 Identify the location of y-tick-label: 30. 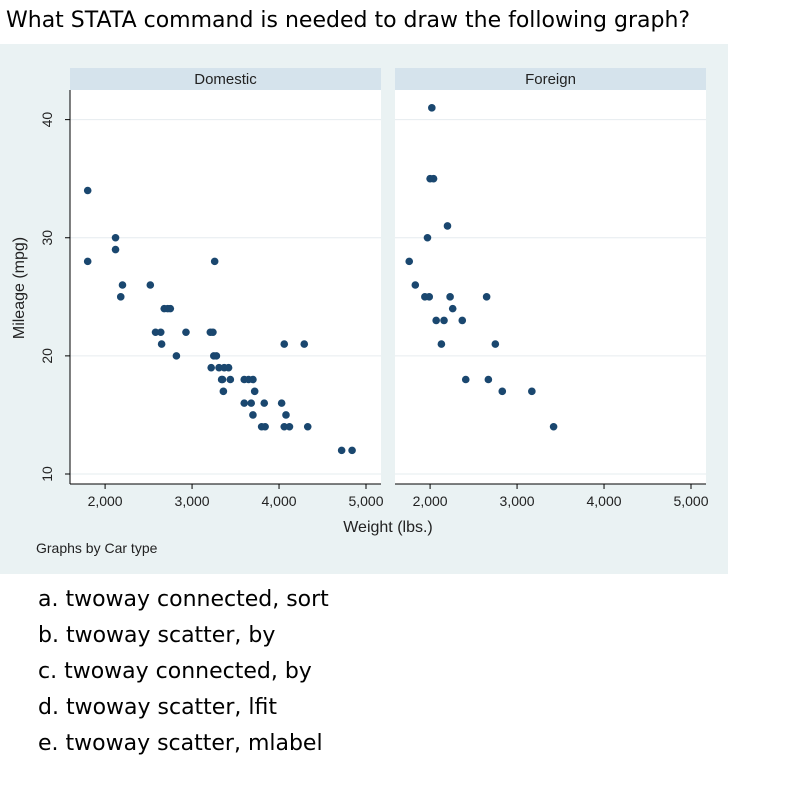
(47, 238).